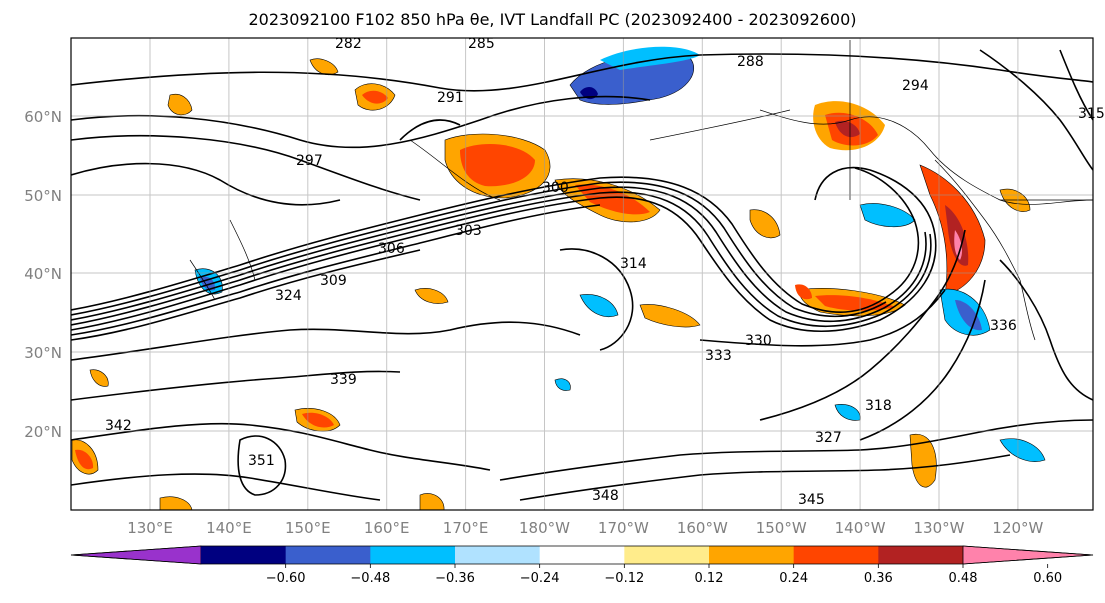 This screenshot has width=1105, height=603. What do you see at coordinates (450, 98) in the screenshot?
I see `contour-label: 291` at bounding box center [450, 98].